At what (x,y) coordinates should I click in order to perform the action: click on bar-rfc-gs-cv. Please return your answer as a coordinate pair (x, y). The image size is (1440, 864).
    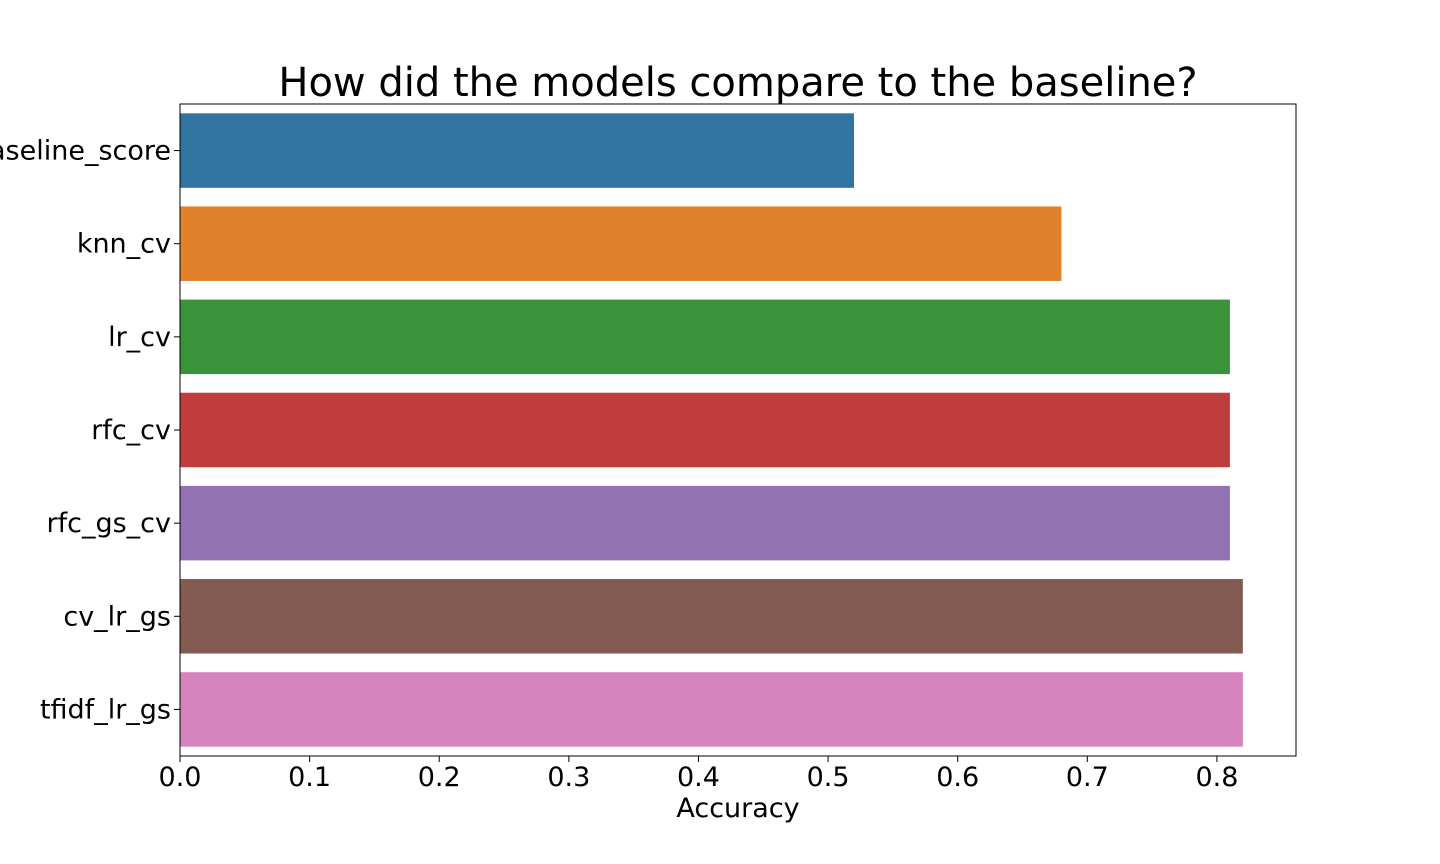
    Looking at the image, I should click on (705, 523).